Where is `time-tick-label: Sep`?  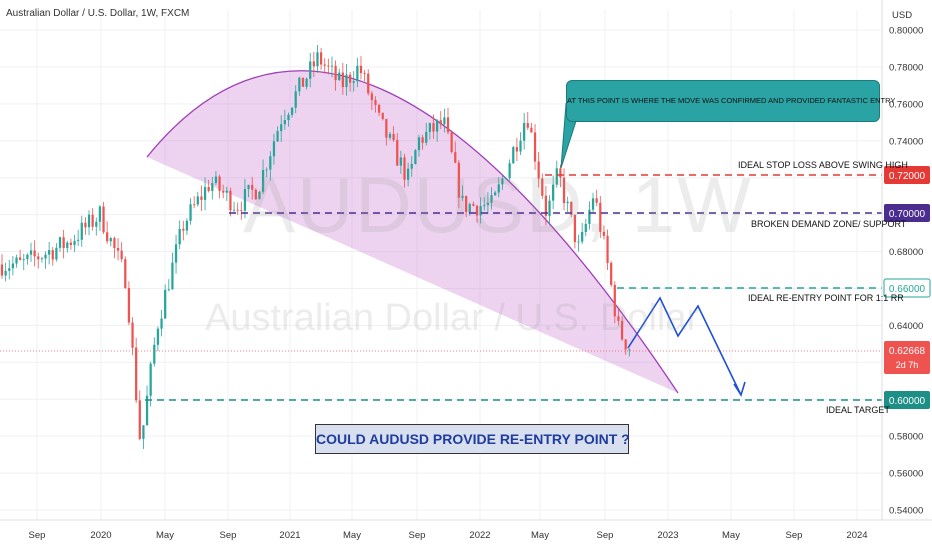 time-tick-label: Sep is located at coordinates (417, 535).